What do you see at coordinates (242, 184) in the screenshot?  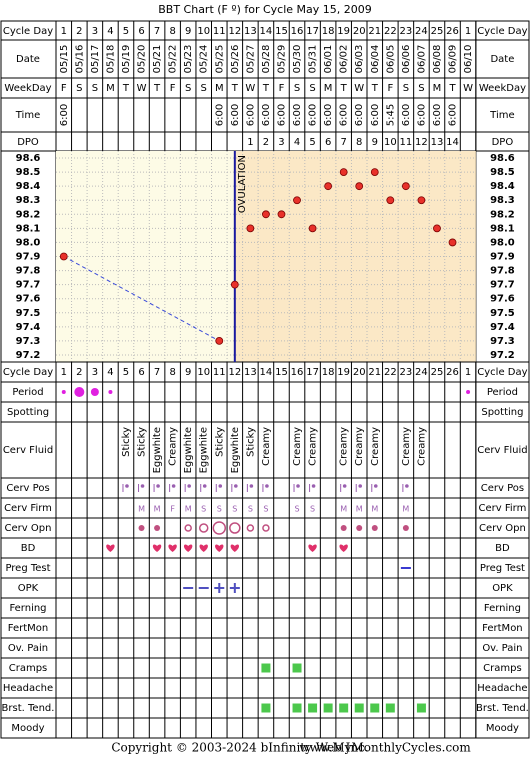 I see `ovulation-label: OVULATION` at bounding box center [242, 184].